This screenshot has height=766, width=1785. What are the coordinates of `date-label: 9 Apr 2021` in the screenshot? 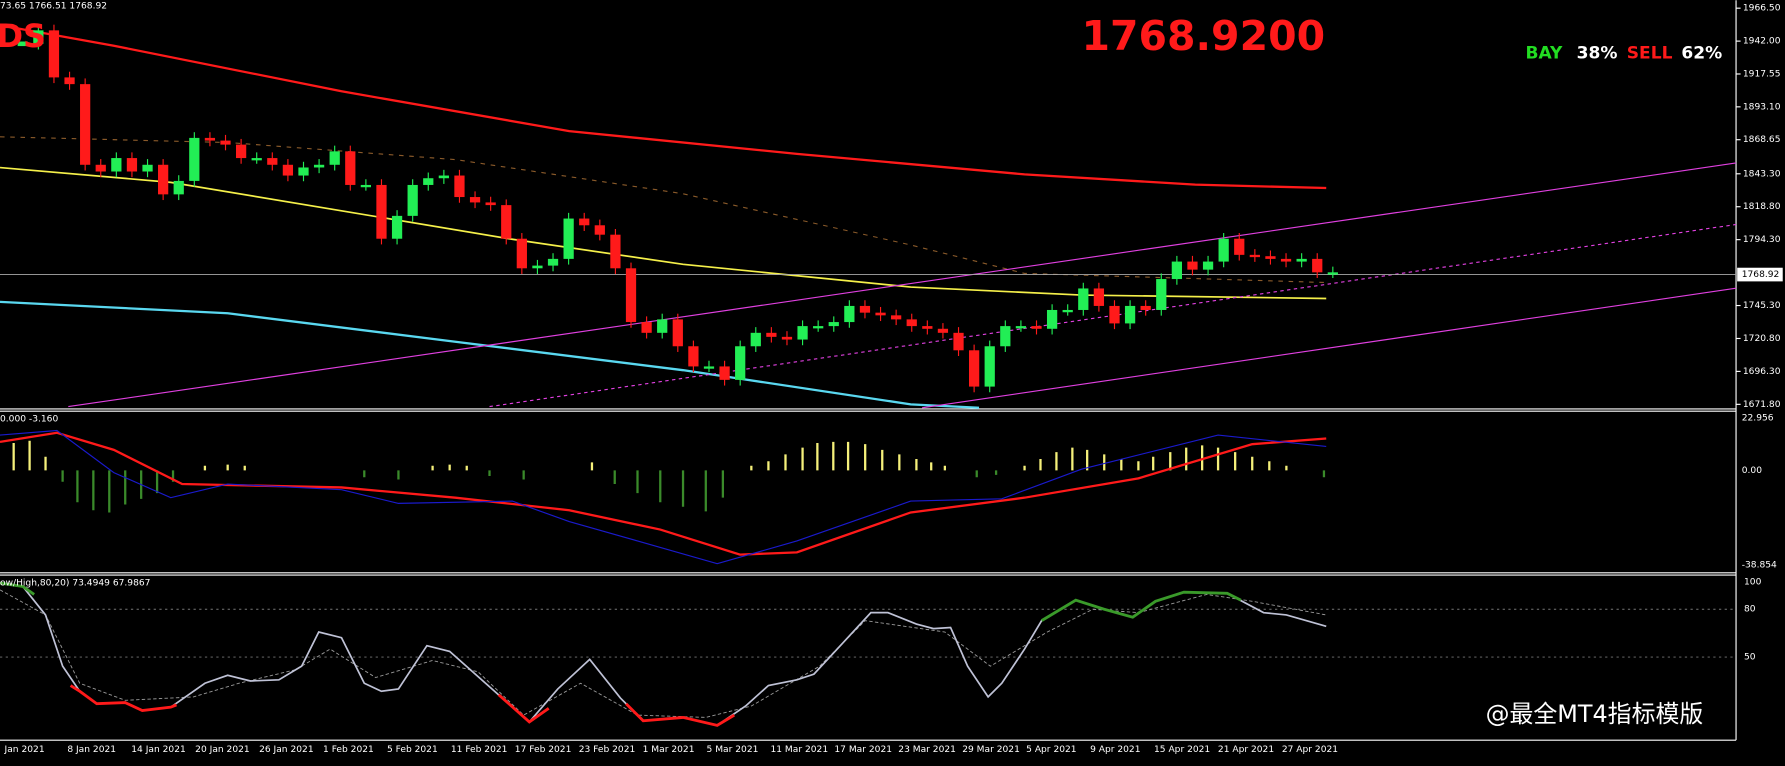 It's located at (1115, 750).